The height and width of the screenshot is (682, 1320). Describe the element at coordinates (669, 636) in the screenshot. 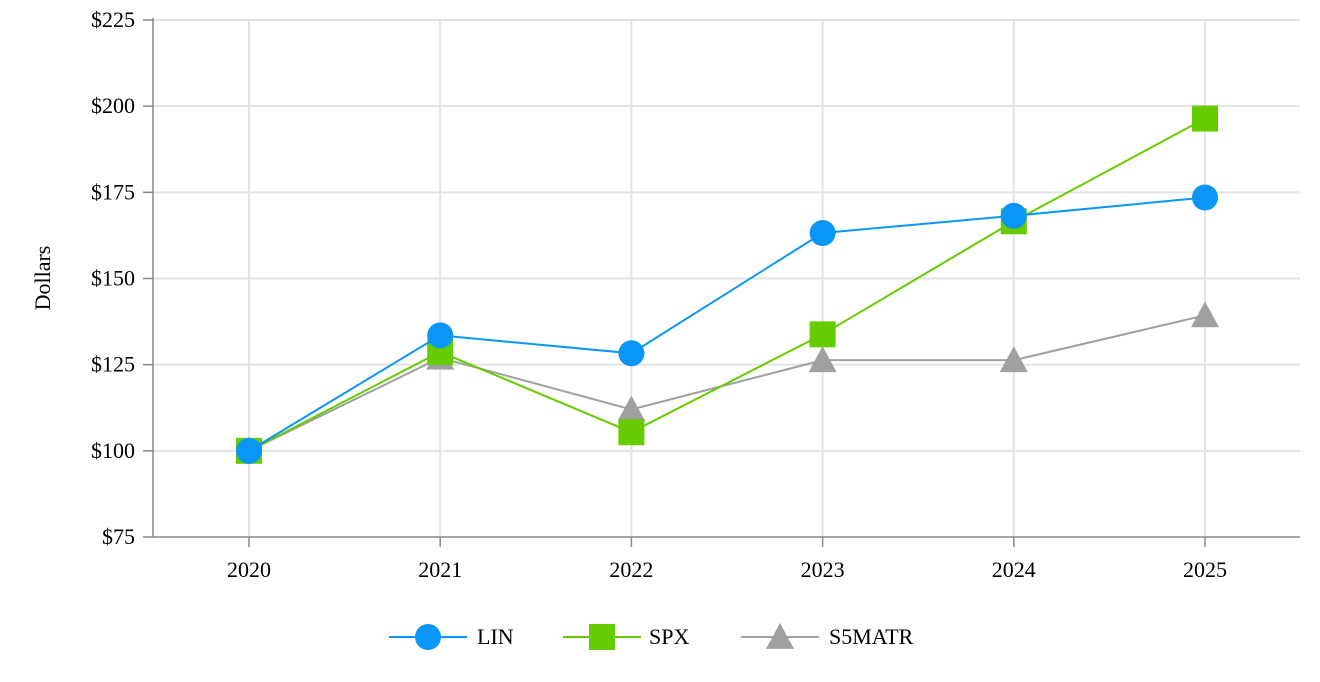

I see `legend-label: SPX` at that location.